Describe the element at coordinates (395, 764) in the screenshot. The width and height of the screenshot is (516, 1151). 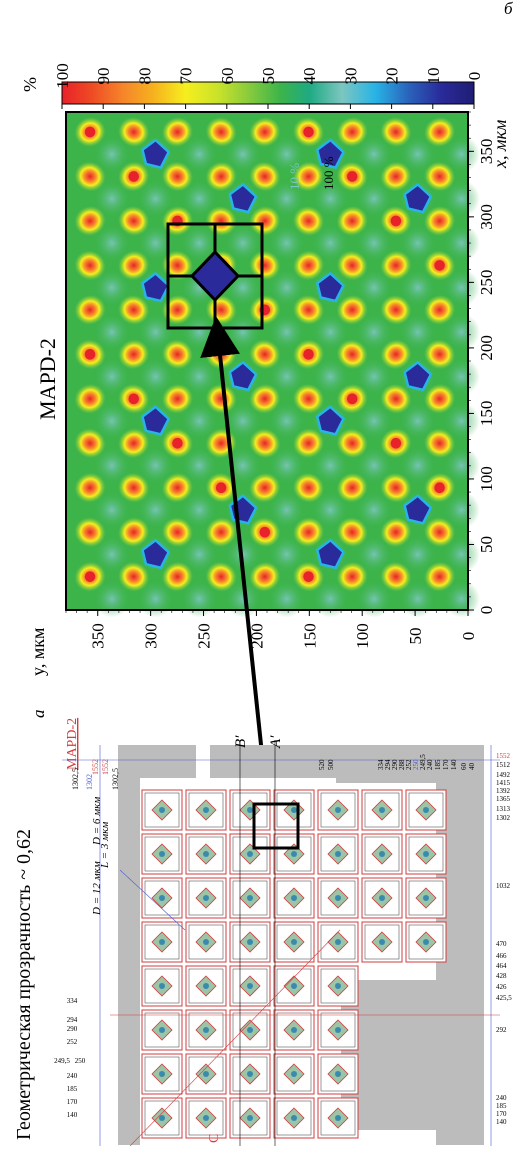
I see `dim-label: 290` at that location.